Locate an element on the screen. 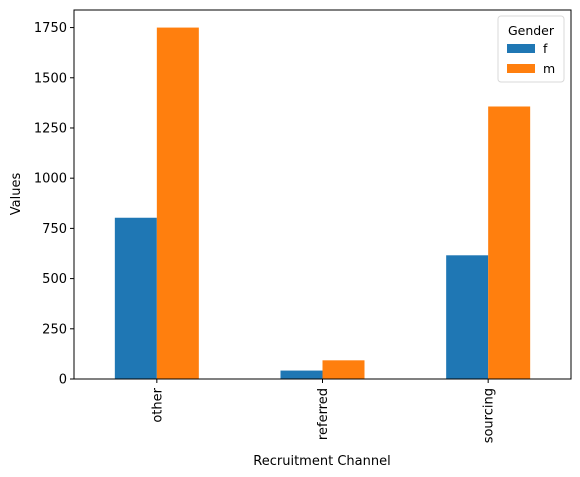  x-tick-label: sourcing is located at coordinates (489, 415).